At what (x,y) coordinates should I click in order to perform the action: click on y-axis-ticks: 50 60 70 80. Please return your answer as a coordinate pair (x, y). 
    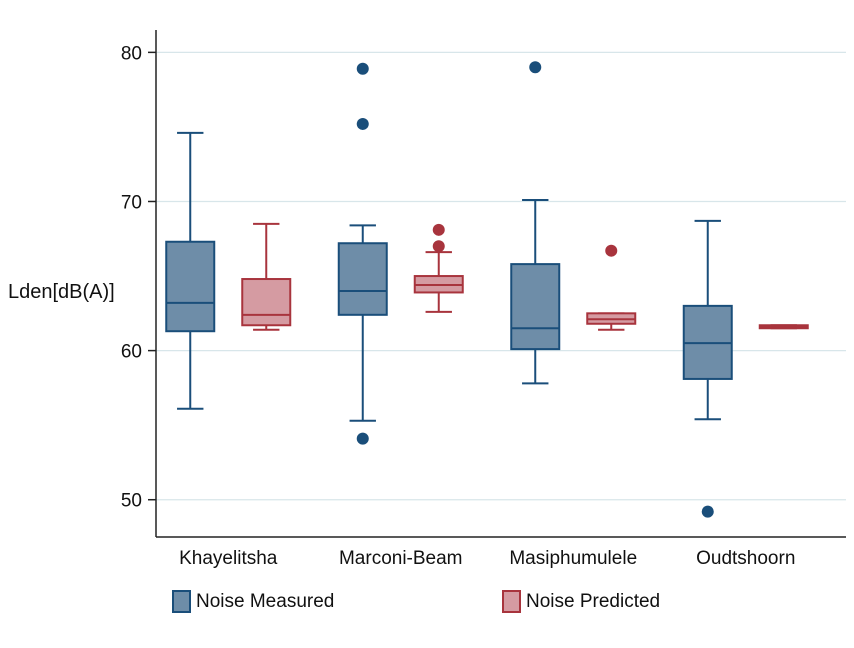
    Looking at the image, I should click on (138, 277).